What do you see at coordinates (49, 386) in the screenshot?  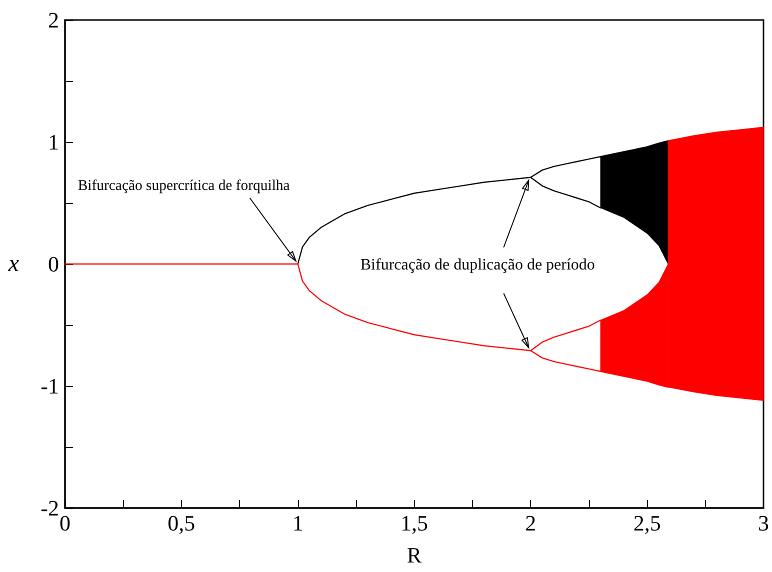 I see `y-tick-label: -1` at bounding box center [49, 386].